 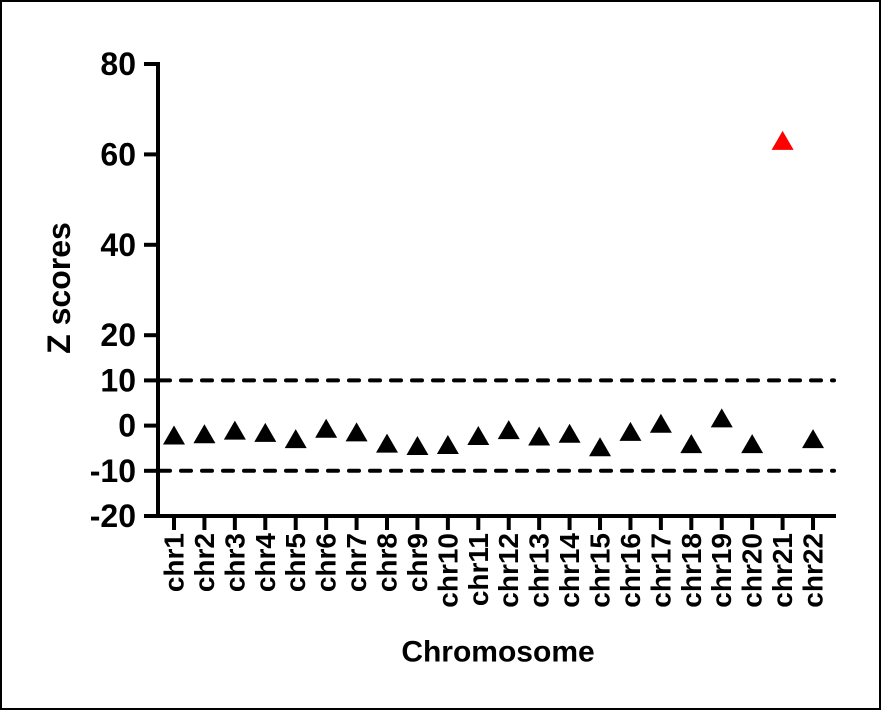 What do you see at coordinates (295, 439) in the screenshot?
I see `data-point-chr5` at bounding box center [295, 439].